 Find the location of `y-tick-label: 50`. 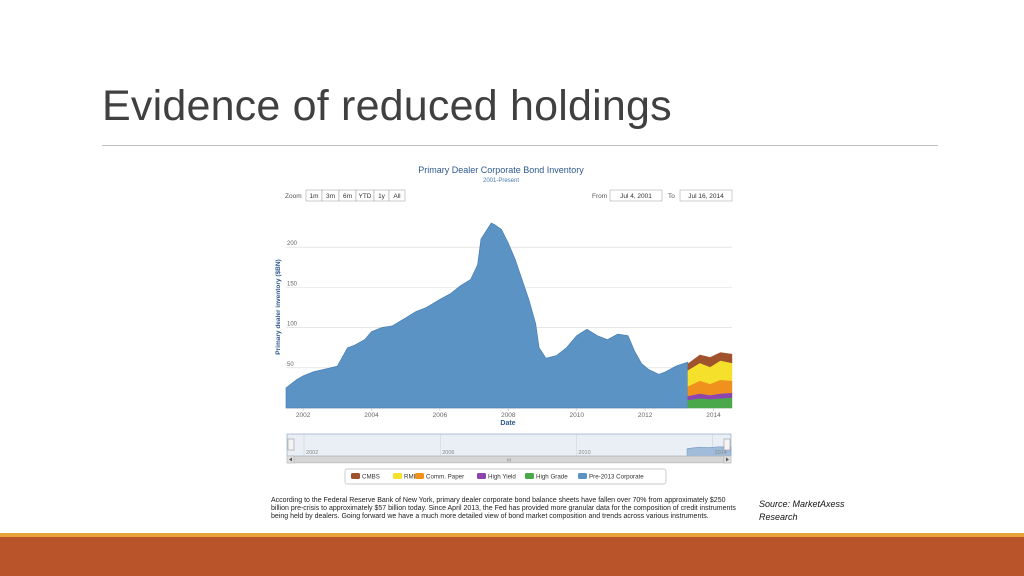

y-tick-label: 50 is located at coordinates (290, 365).